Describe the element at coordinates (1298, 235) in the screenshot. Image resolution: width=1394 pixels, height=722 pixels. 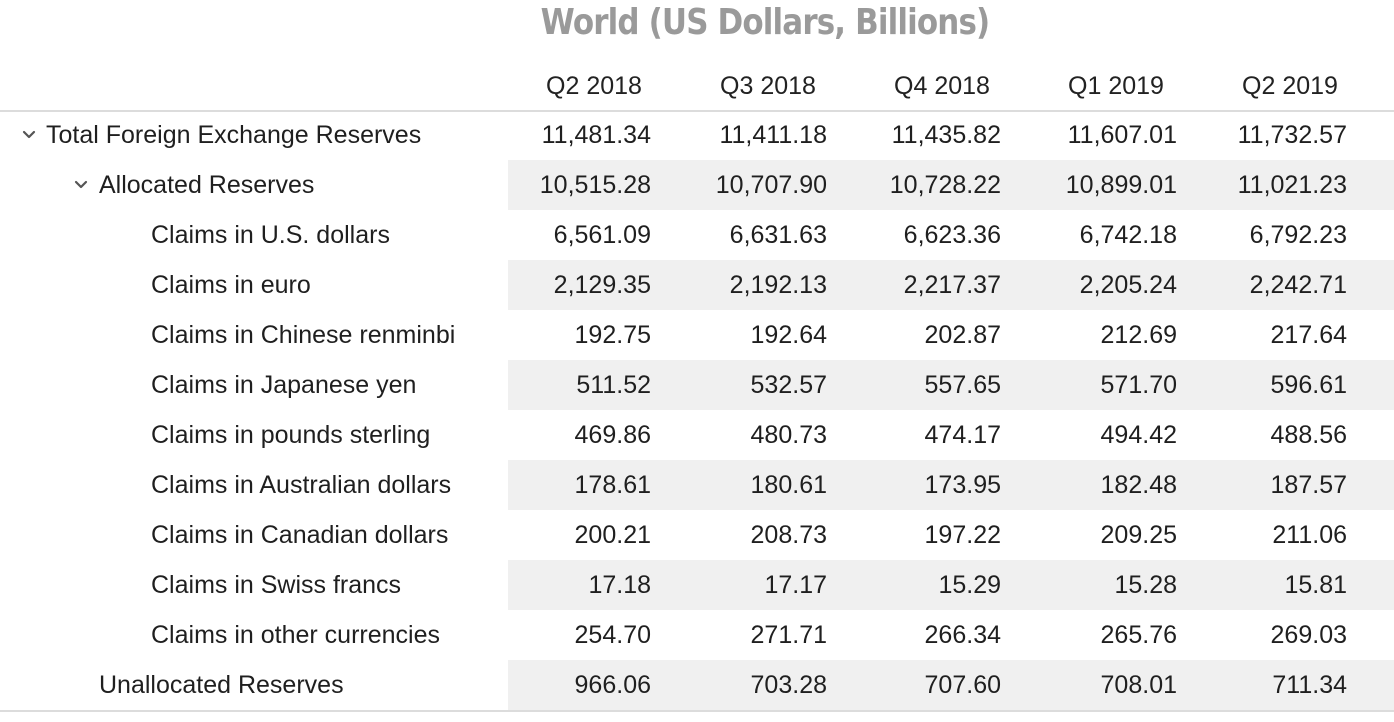
I see `value-cell: 6,792.23` at that location.